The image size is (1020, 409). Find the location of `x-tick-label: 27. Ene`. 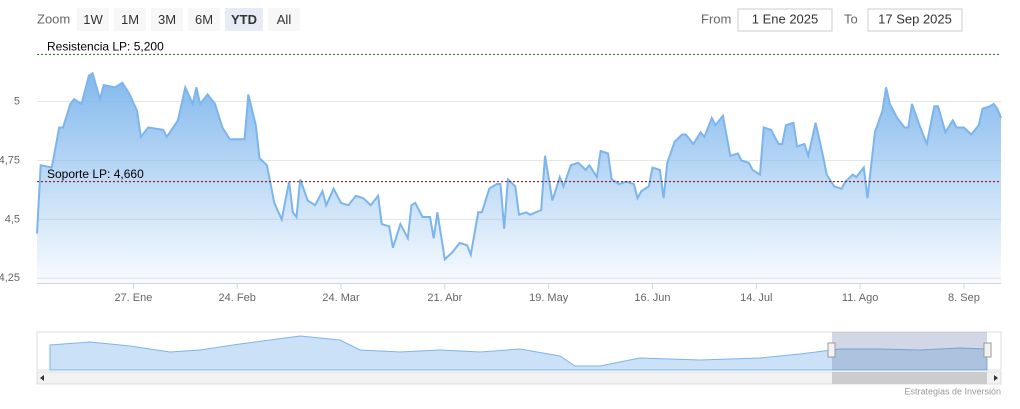

x-tick-label: 27. Ene is located at coordinates (133, 298).